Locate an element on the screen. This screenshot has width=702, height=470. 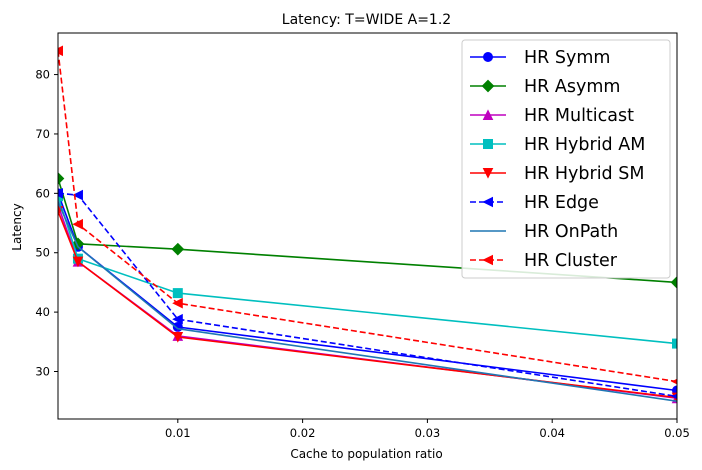
legend-entry: HR OnPath is located at coordinates (544, 232).